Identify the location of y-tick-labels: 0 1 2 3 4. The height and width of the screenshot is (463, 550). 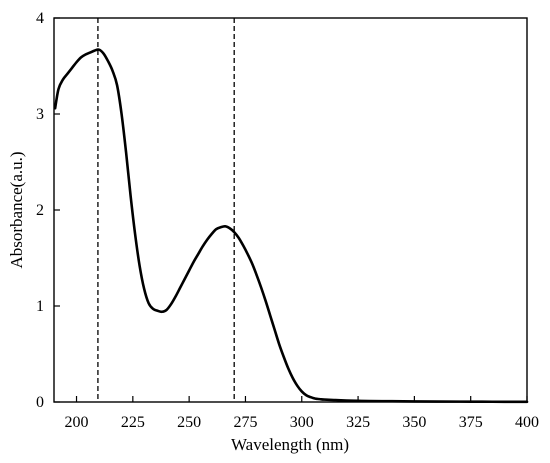
(40, 210).